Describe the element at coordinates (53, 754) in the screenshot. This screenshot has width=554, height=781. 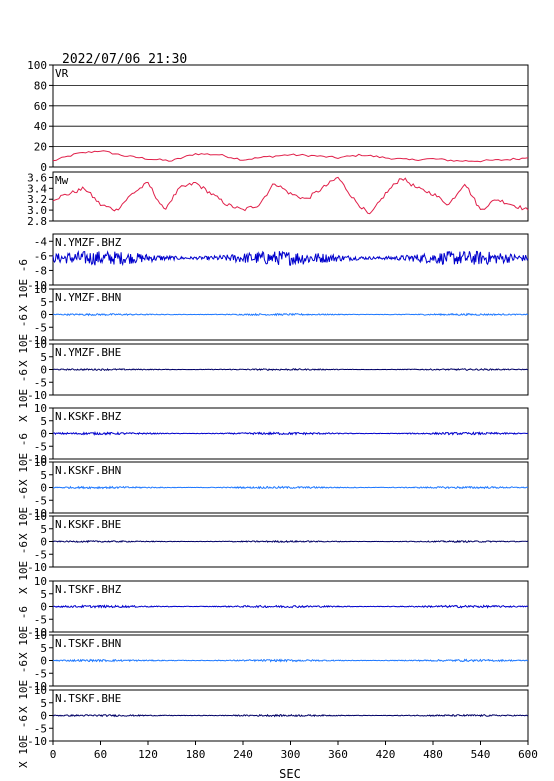
I see `x-tick-label: 0` at that location.